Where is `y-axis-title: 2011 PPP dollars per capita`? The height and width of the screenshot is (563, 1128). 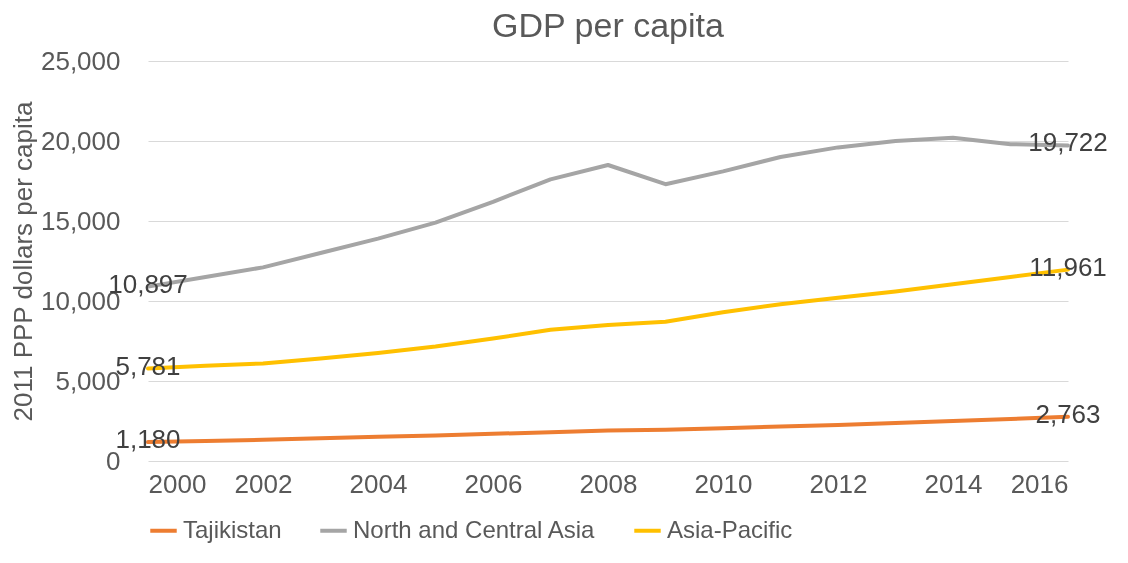
y-axis-title: 2011 PPP dollars per capita is located at coordinates (22, 261).